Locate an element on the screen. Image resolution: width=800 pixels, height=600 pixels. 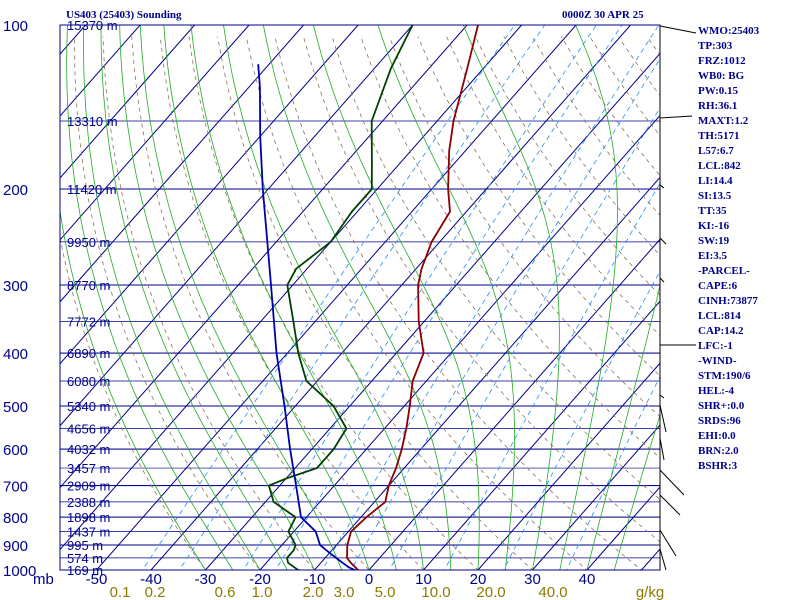
temperature-tick-label: -10 is located at coordinates (315, 579).